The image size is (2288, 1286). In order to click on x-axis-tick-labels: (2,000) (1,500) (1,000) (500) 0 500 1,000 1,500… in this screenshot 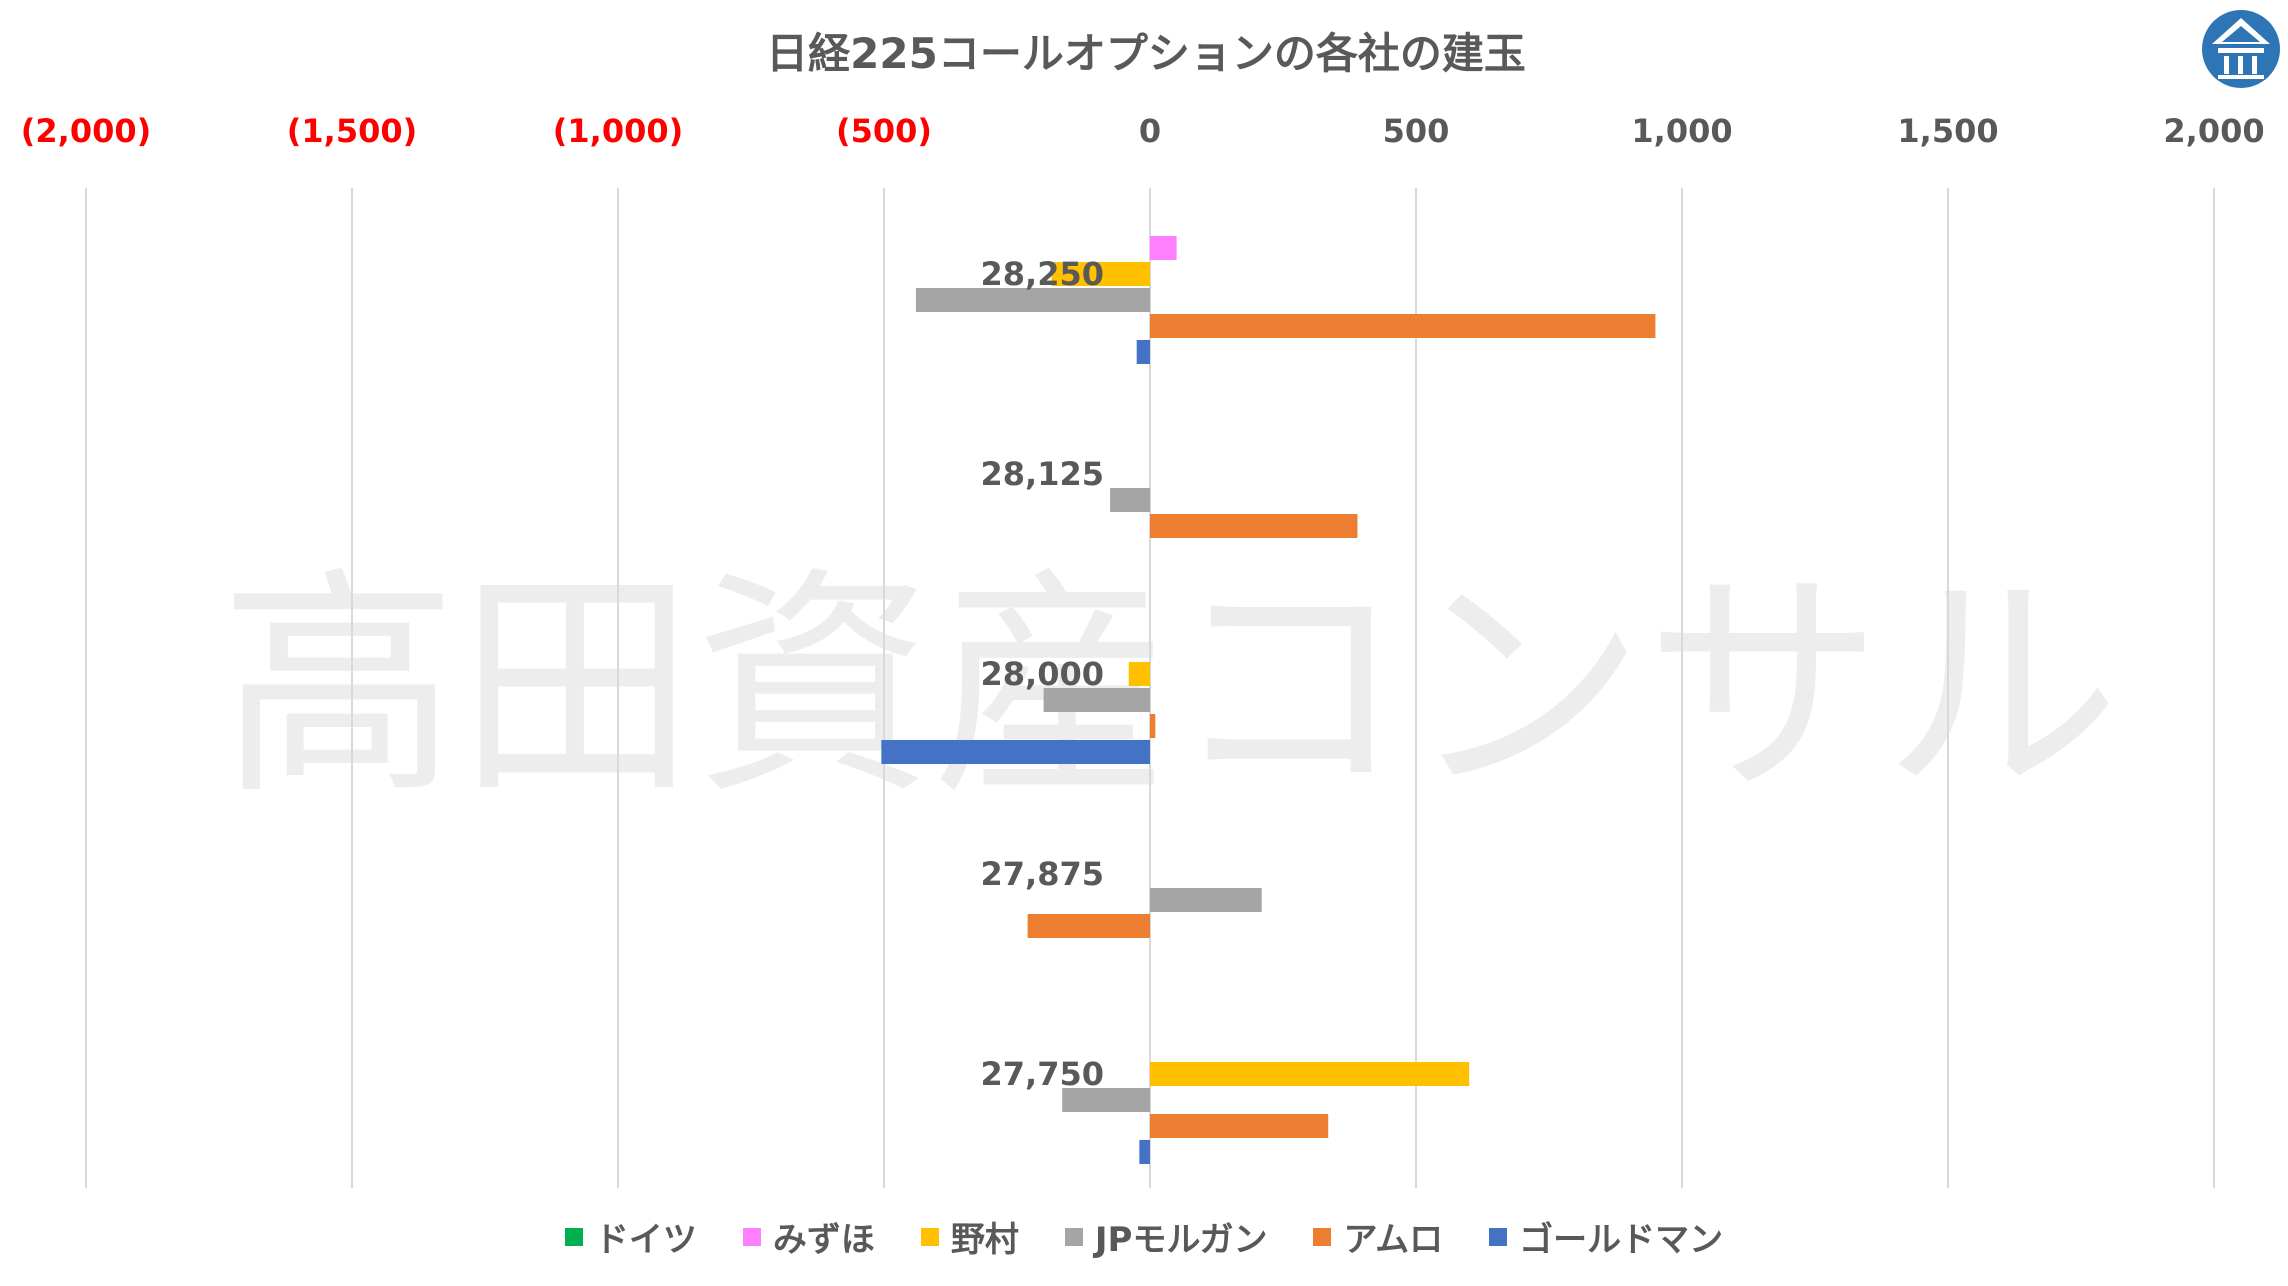, I will do `click(1143, 131)`.